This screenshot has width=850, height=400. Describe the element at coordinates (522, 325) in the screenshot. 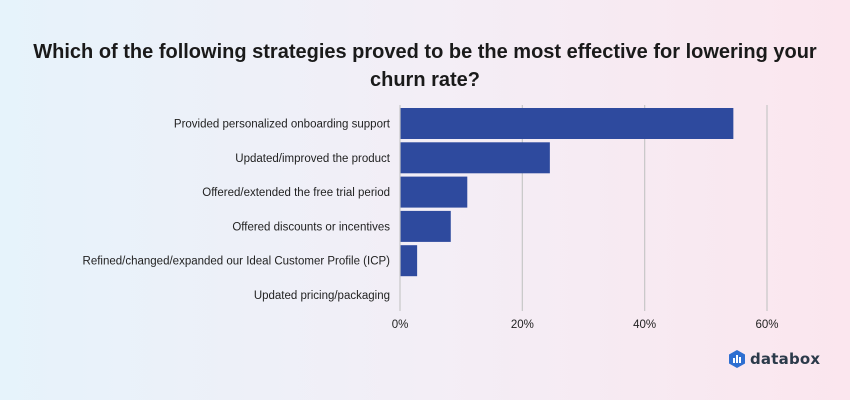

I see `x-tick-label: 20%` at that location.